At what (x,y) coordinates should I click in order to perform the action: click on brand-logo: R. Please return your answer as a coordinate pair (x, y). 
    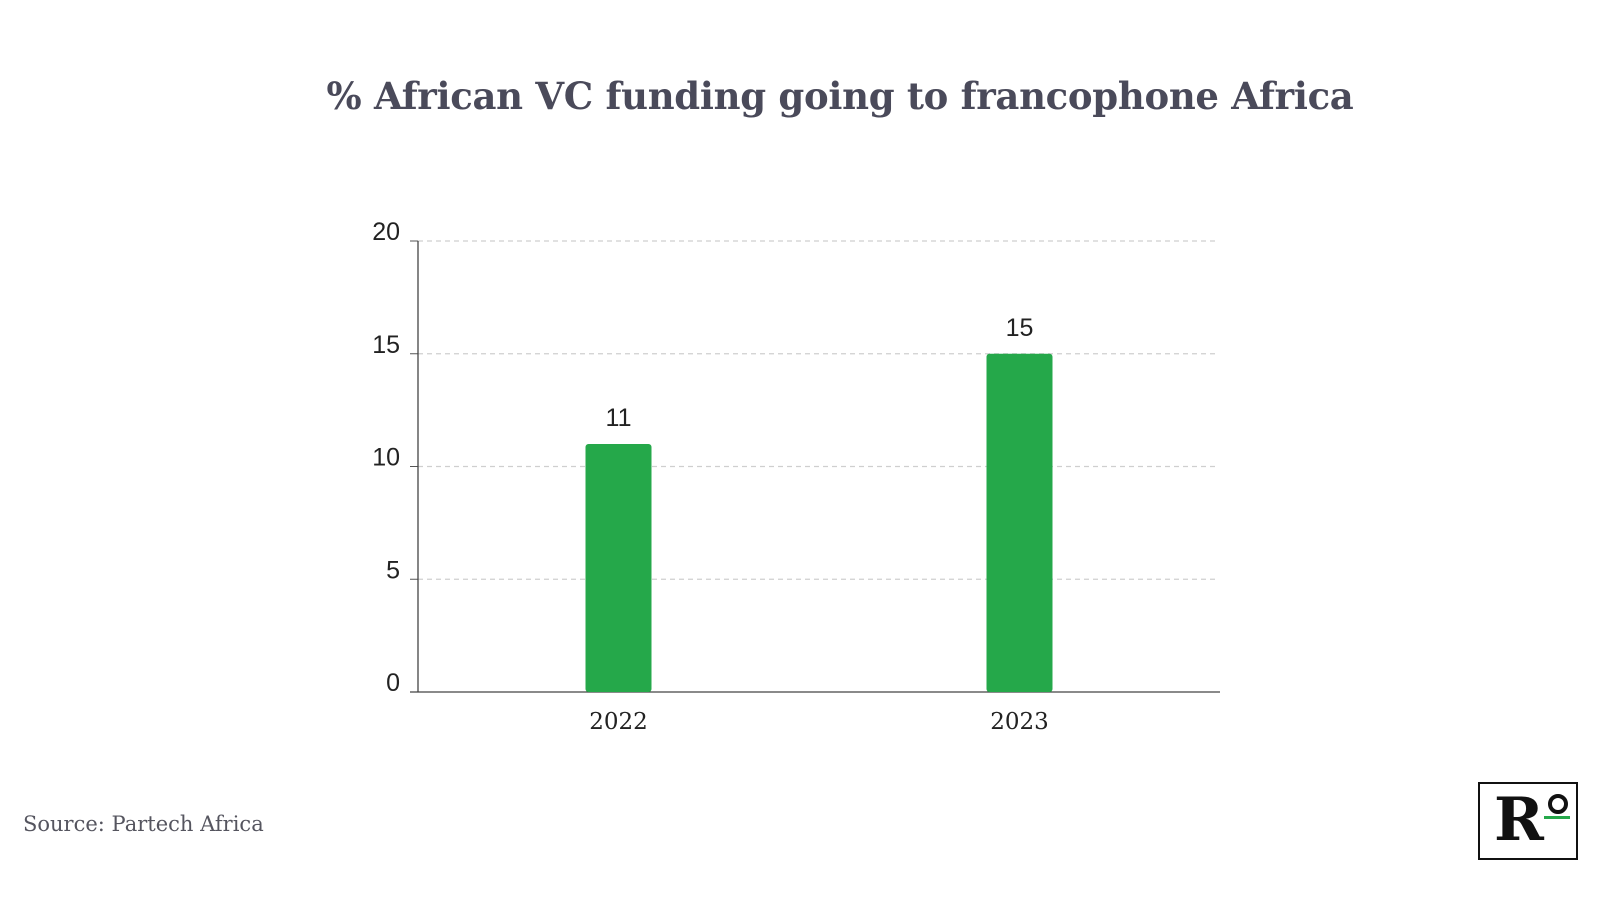
    Looking at the image, I should click on (1528, 821).